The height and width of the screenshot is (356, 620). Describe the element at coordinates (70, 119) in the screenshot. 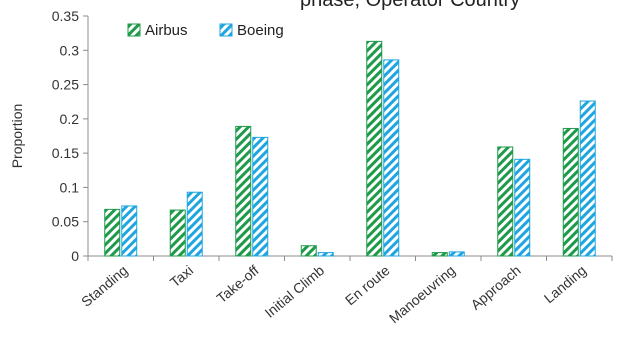

I see `y-tick-label: 0.2` at that location.